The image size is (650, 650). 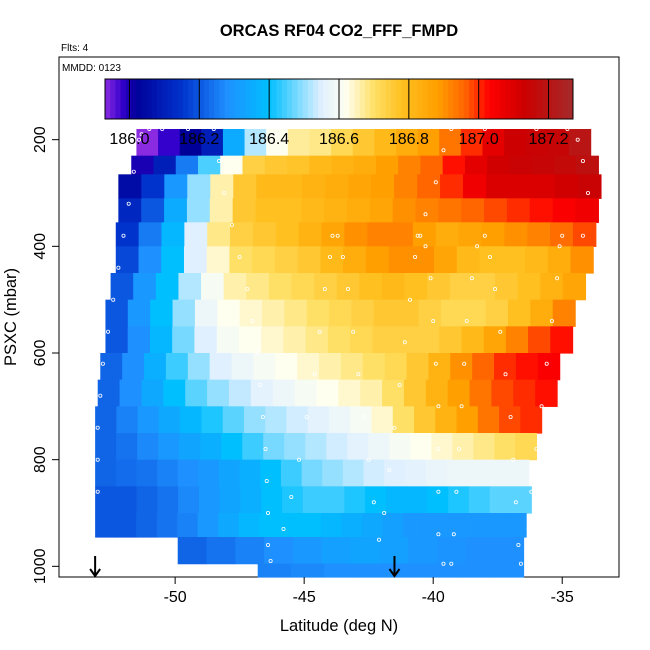 What do you see at coordinates (339, 99) in the screenshot?
I see `colorbar` at bounding box center [339, 99].